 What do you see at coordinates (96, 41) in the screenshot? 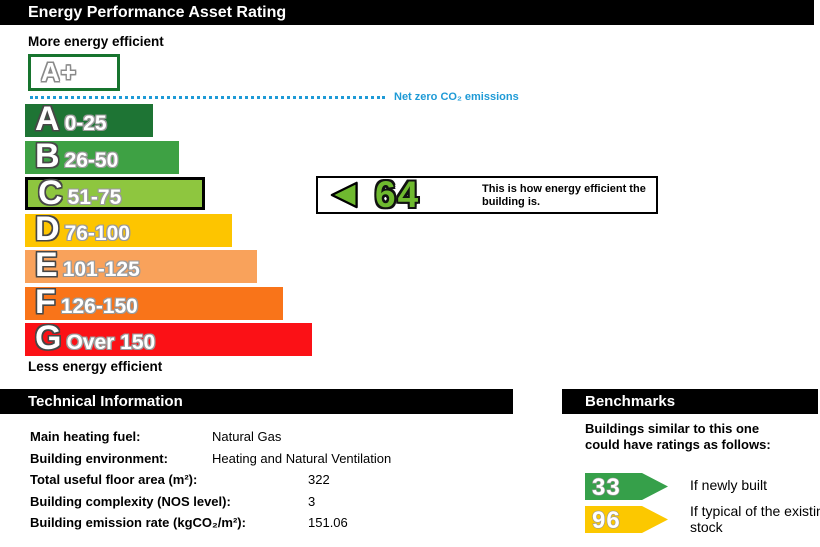
I see `more-efficient-label: More energy efficient` at bounding box center [96, 41].